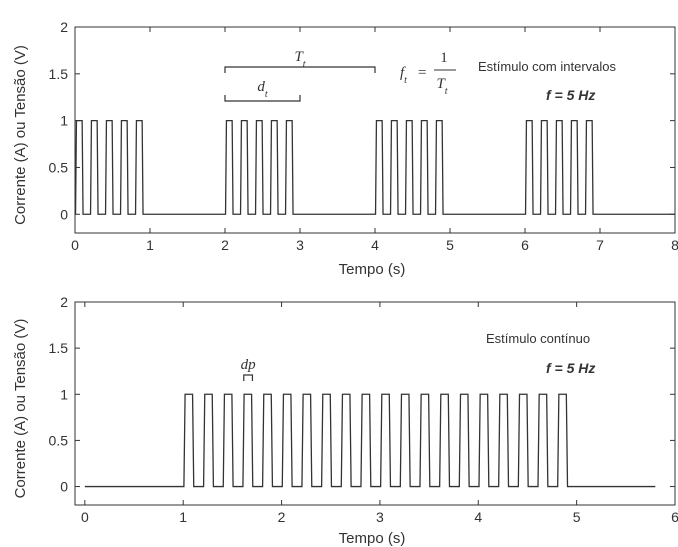  Describe the element at coordinates (422, 73) in the screenshot. I see `formula-eq: =` at that location.